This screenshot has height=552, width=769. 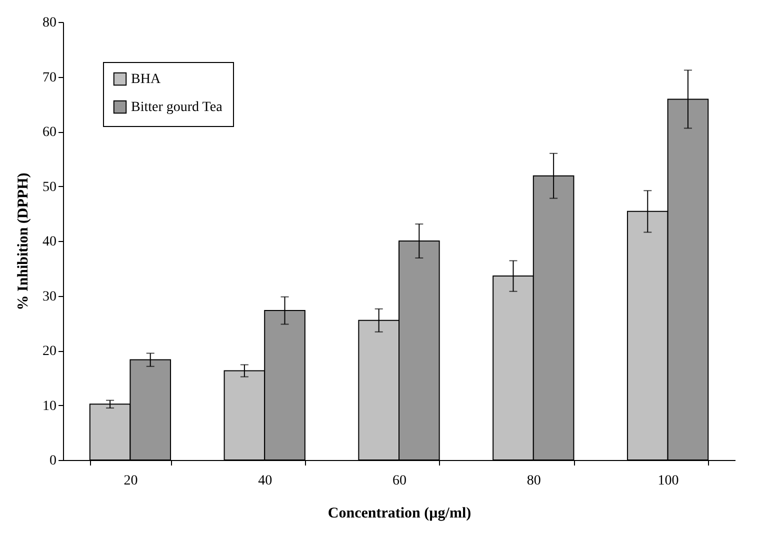 I want to click on legend-label: Bitter gourd Tea, so click(x=177, y=107).